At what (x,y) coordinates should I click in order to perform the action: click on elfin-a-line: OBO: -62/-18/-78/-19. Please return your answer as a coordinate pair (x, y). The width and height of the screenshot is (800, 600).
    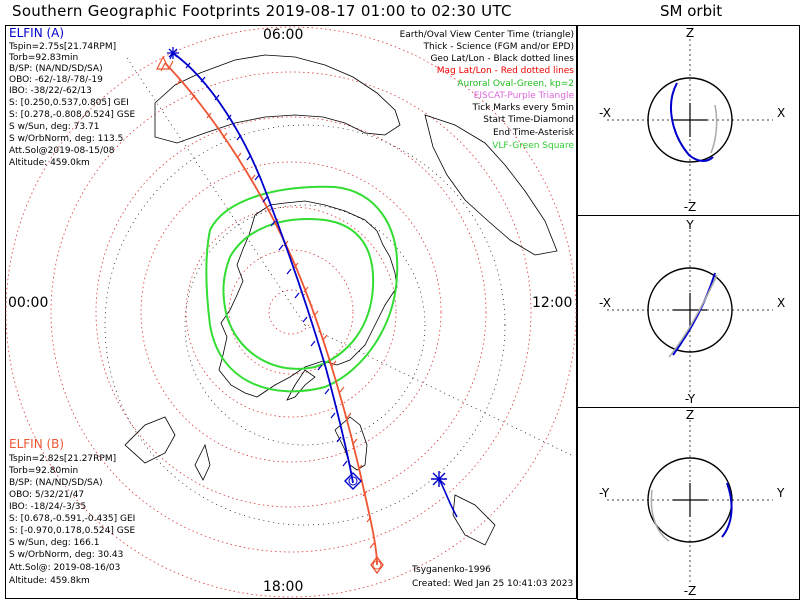
    Looking at the image, I should click on (56, 80).